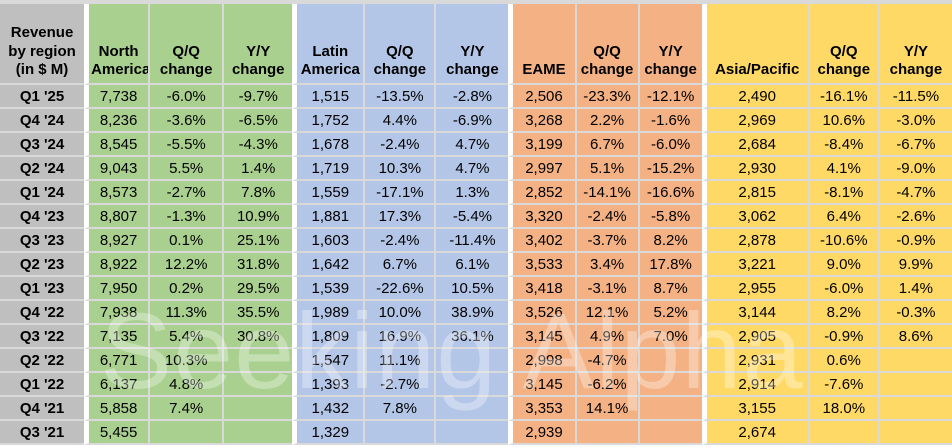  I want to click on table-cell: 10.3%, so click(401, 169).